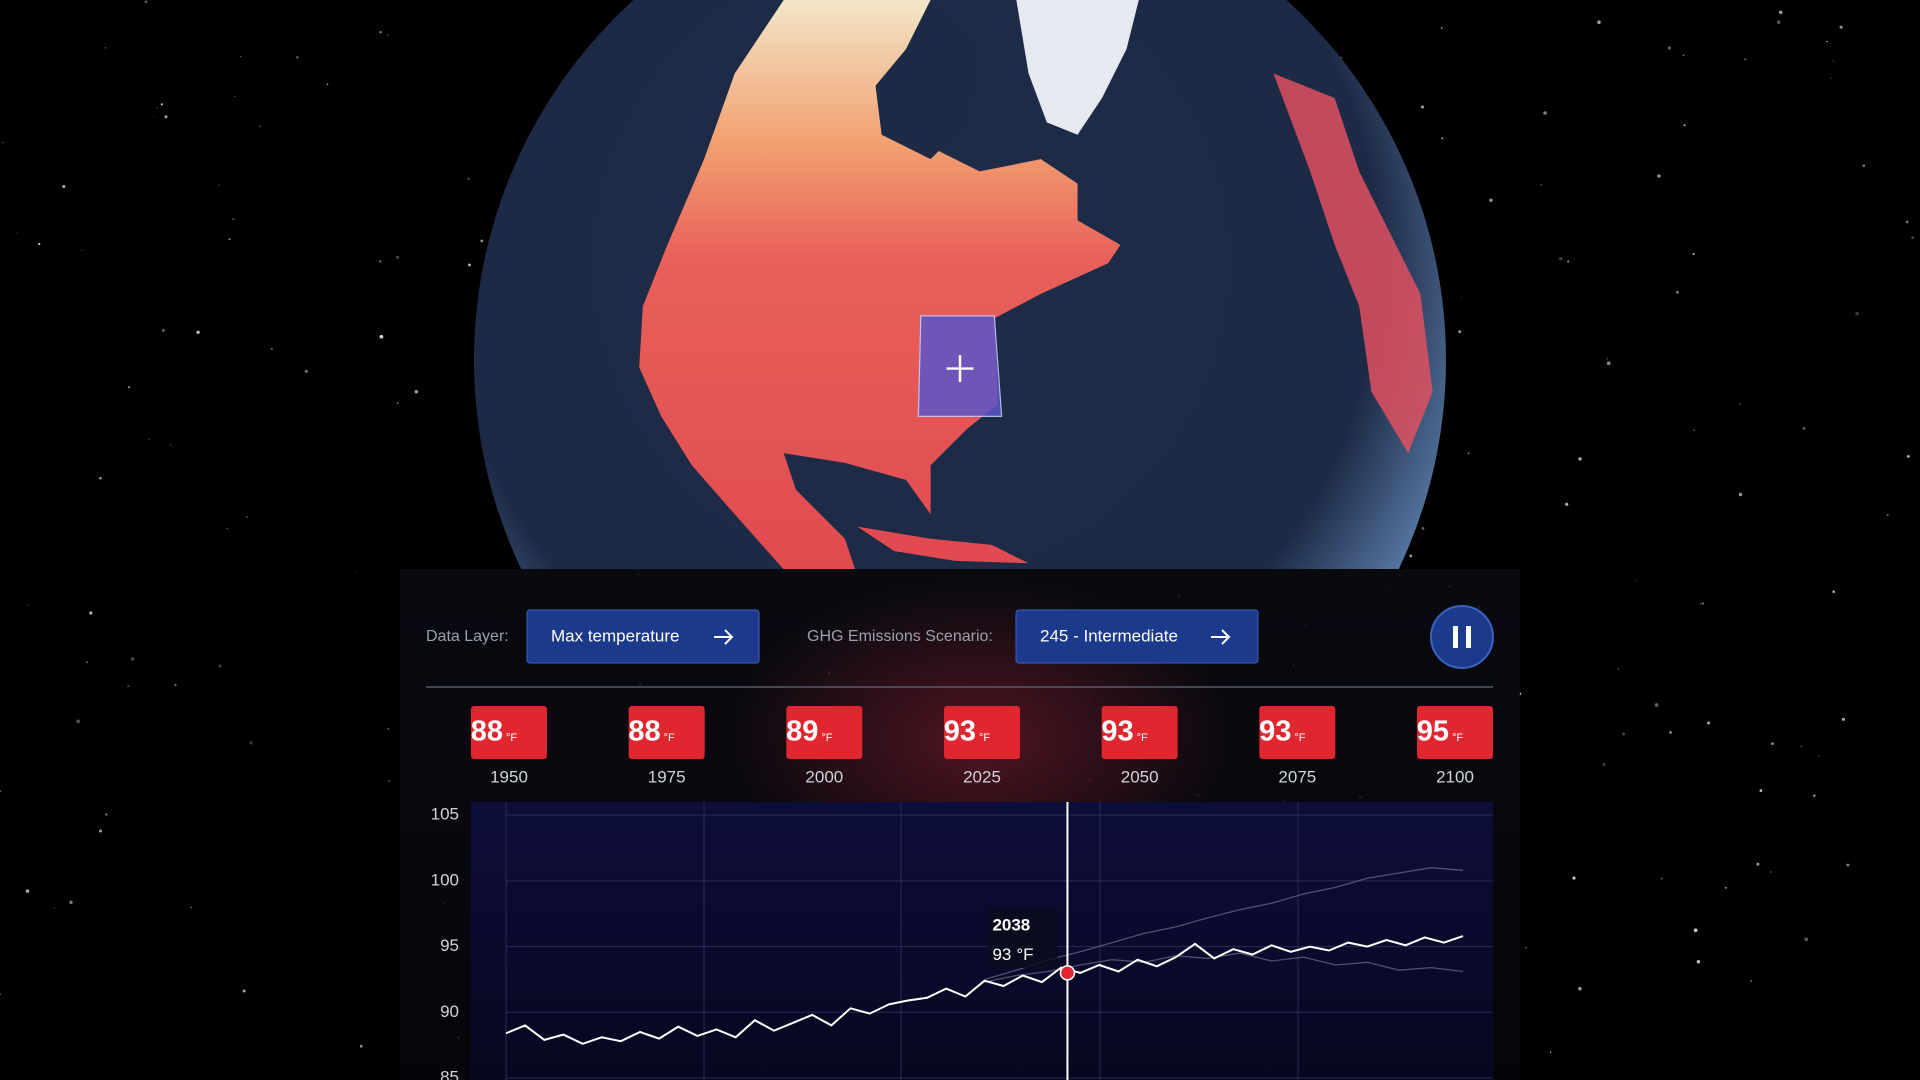  I want to click on tooltip-year: 2038, so click(1011, 924).